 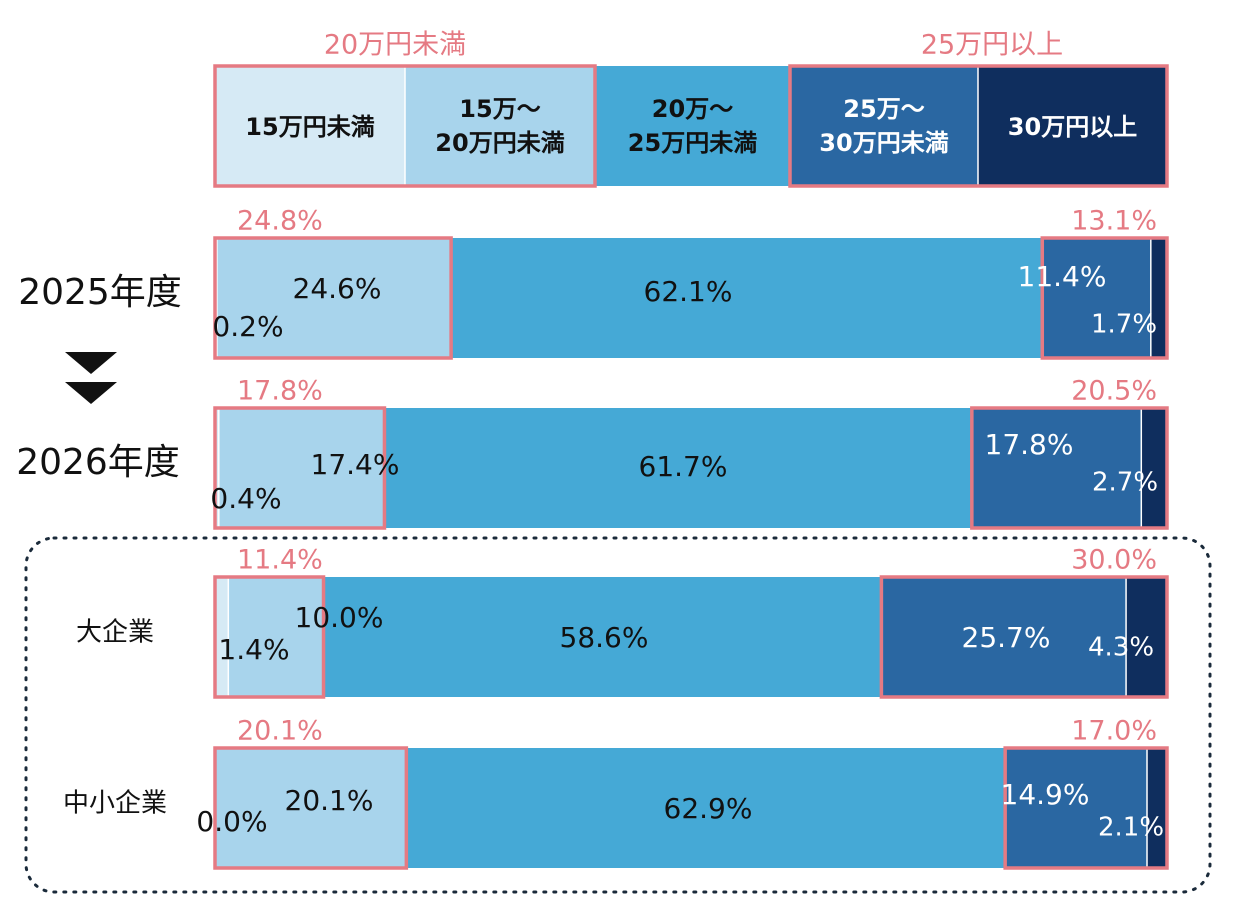 I want to click on legend-group-high-box, so click(x=978, y=126).